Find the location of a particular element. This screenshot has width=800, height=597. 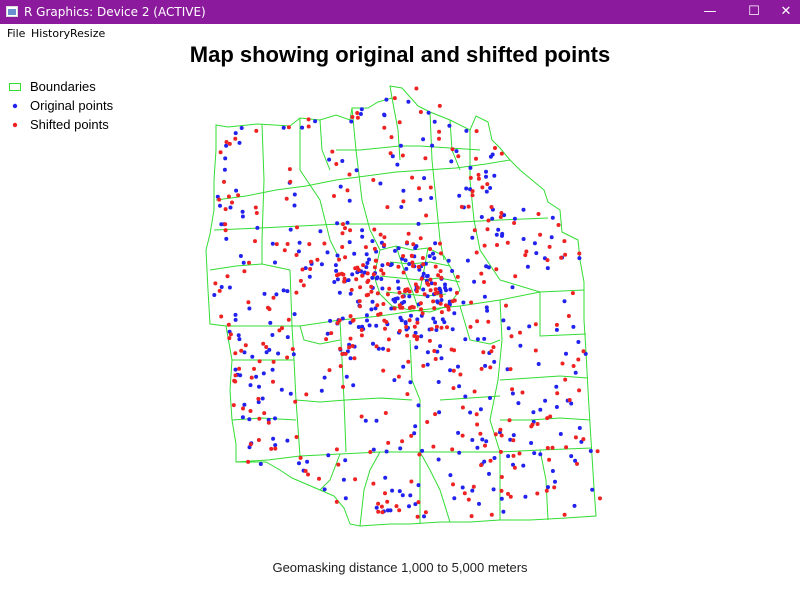

maximize-button: ☐ is located at coordinates (754, 11).